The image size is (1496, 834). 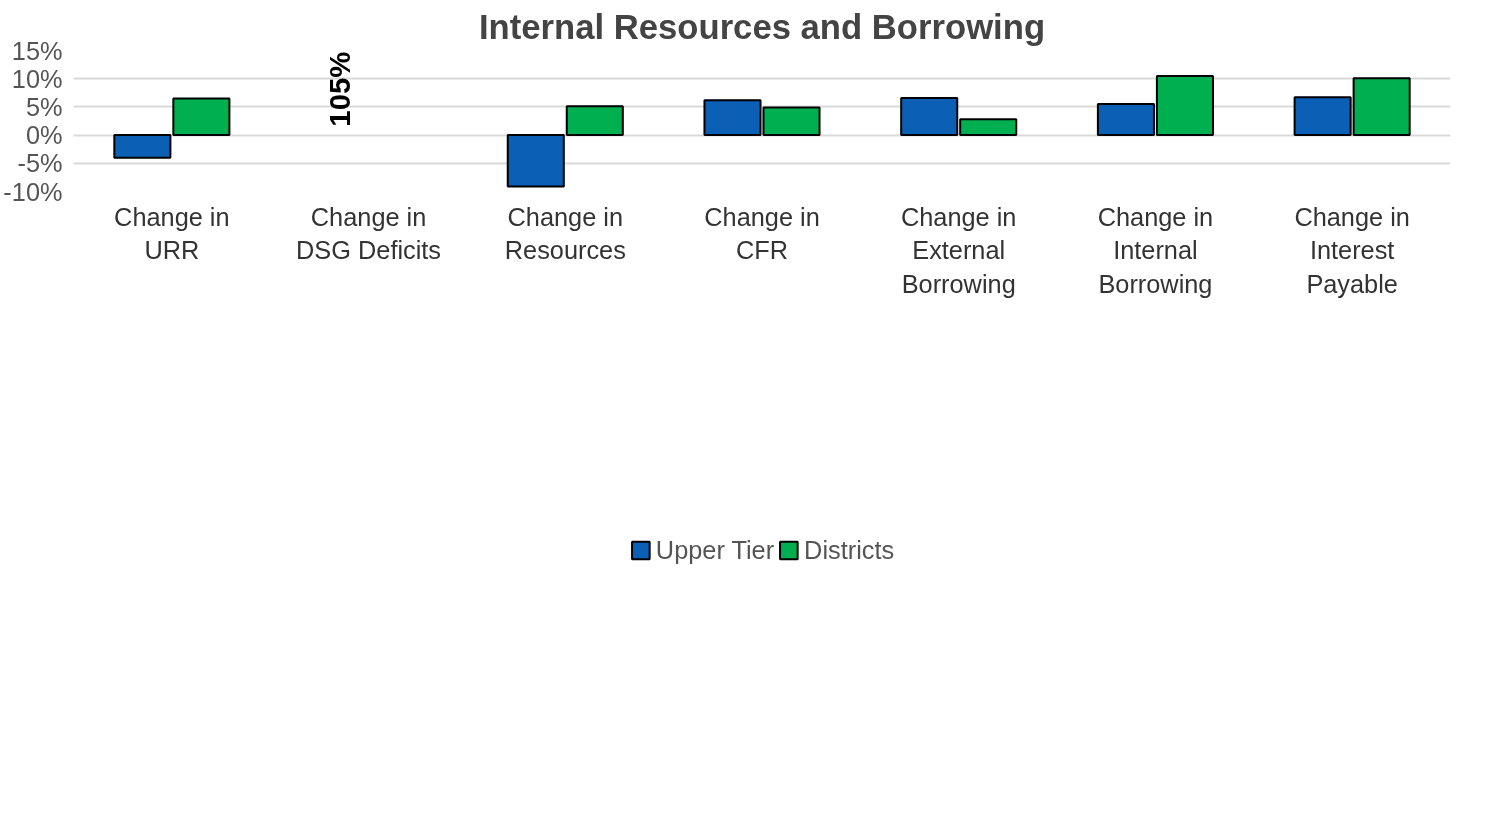 What do you see at coordinates (369, 233) in the screenshot?
I see `x-tick-label: Change in DSG Deficits` at bounding box center [369, 233].